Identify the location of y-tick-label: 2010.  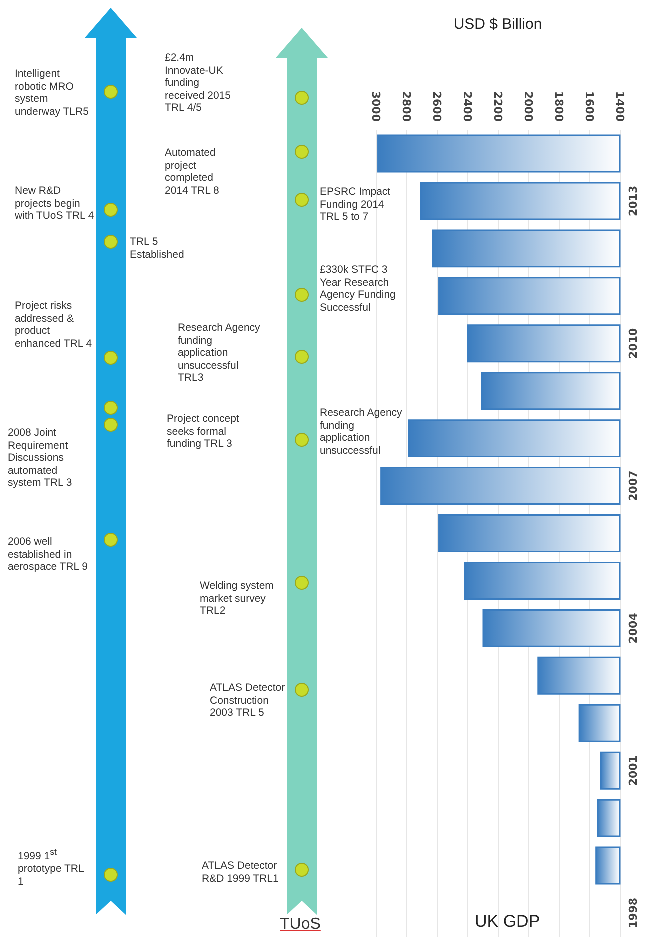
(633, 343).